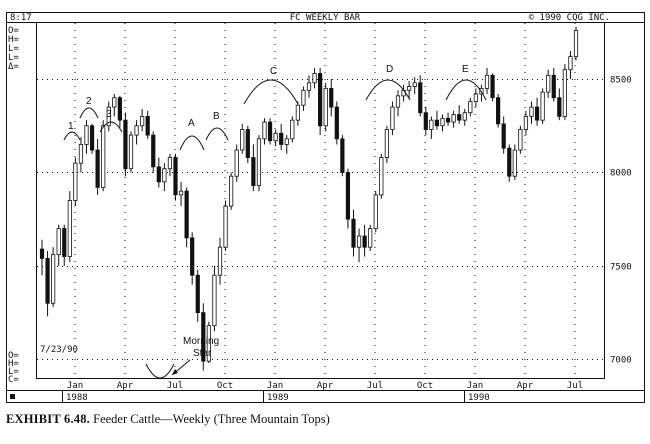  What do you see at coordinates (13, 356) in the screenshot?
I see `readout-bottom-open: O=` at bounding box center [13, 356].